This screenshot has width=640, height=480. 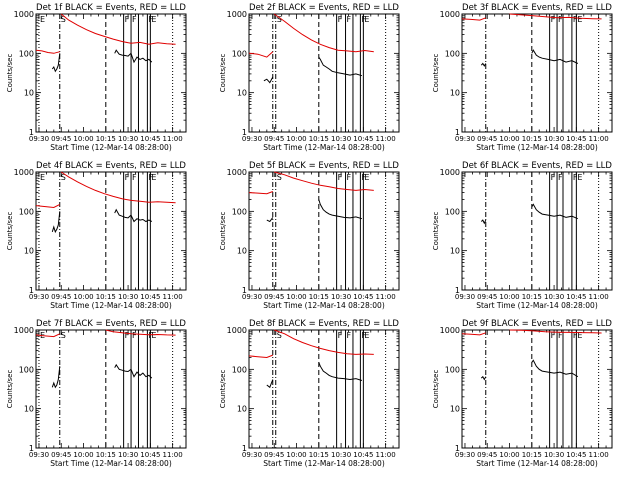 What do you see at coordinates (324, 166) in the screenshot?
I see `chart-title: Det 5f BLACK = Events, RED = LLD` at bounding box center [324, 166].